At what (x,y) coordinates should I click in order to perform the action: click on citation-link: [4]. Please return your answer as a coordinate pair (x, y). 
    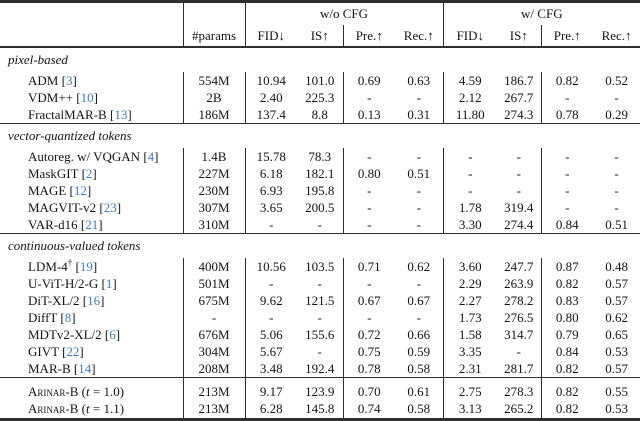
    Looking at the image, I should click on (150, 156).